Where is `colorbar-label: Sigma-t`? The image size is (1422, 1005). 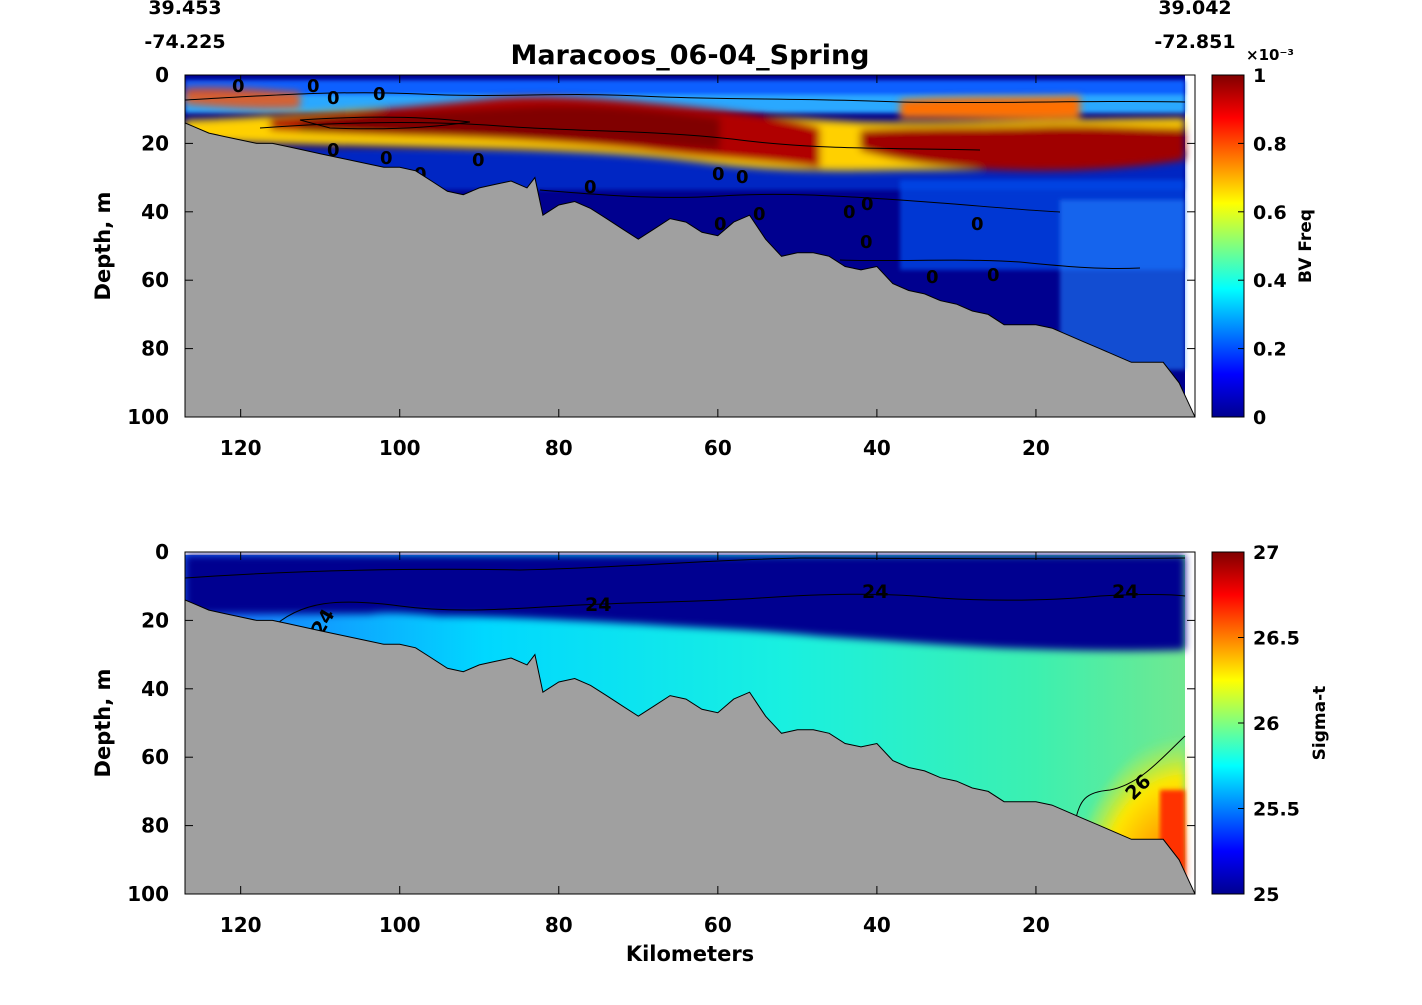
colorbar-label: Sigma-t is located at coordinates (1320, 723).